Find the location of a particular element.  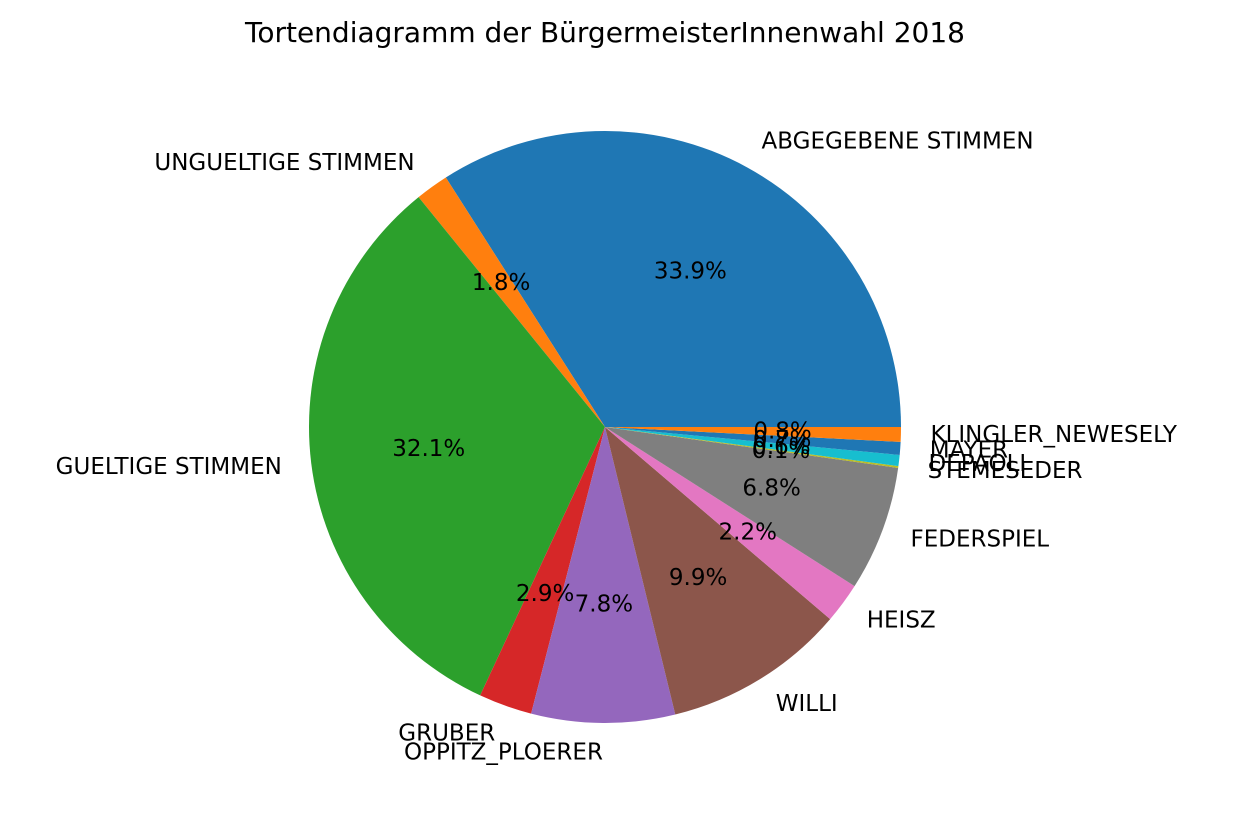

slice-percent-8: 0.1% is located at coordinates (781, 451).